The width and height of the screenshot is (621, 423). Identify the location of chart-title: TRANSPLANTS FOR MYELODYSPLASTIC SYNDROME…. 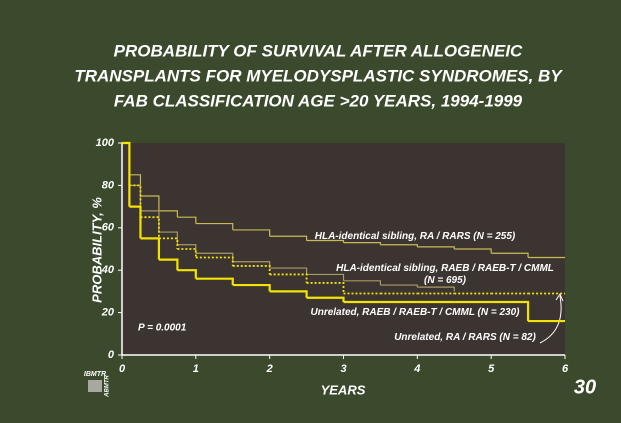
(318, 75).